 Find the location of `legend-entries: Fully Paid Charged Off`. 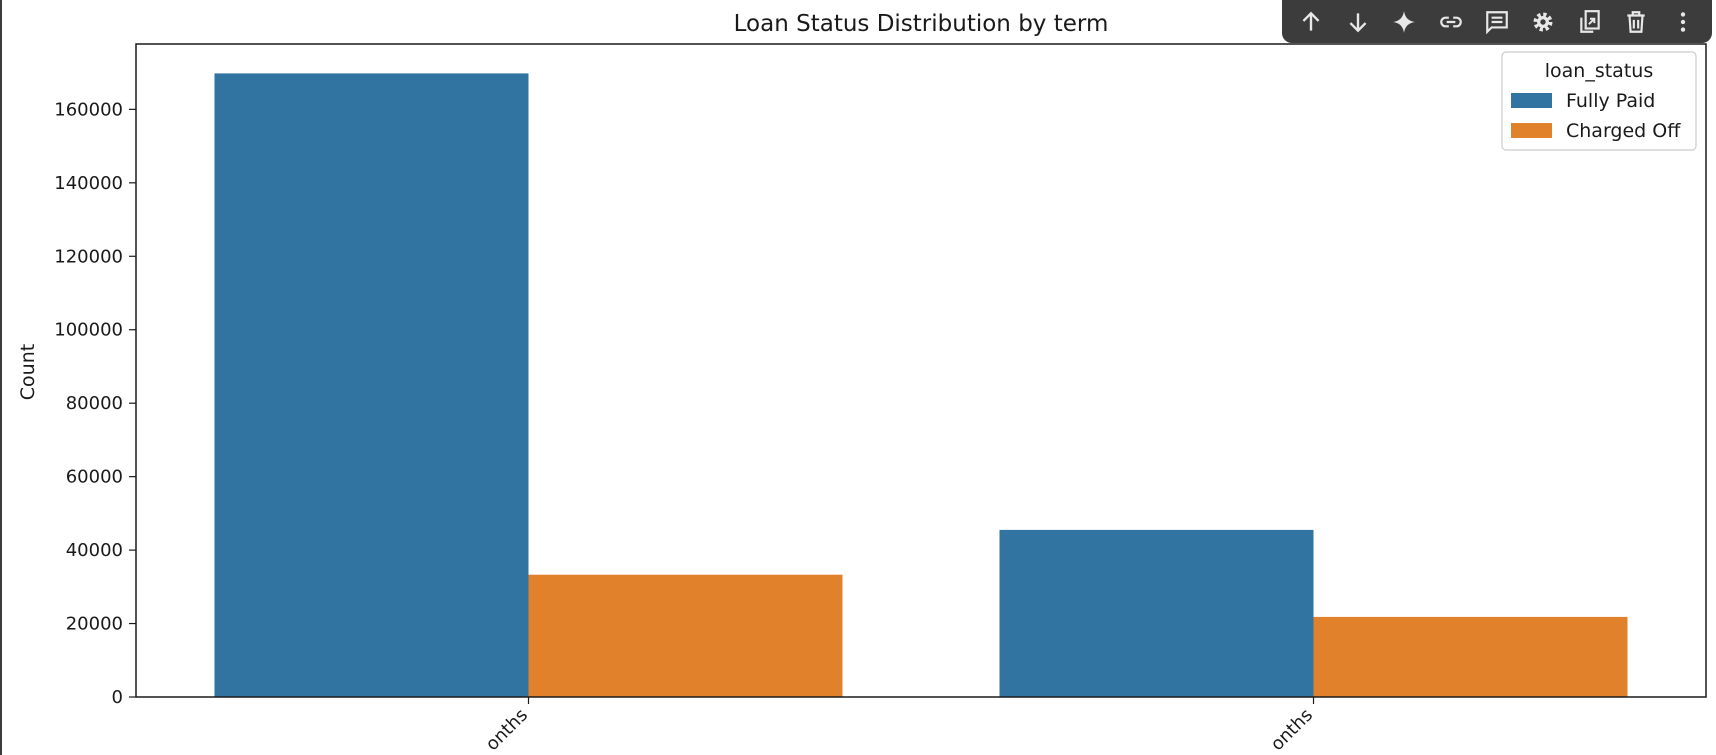

legend-entries: Fully Paid Charged Off is located at coordinates (1596, 116).